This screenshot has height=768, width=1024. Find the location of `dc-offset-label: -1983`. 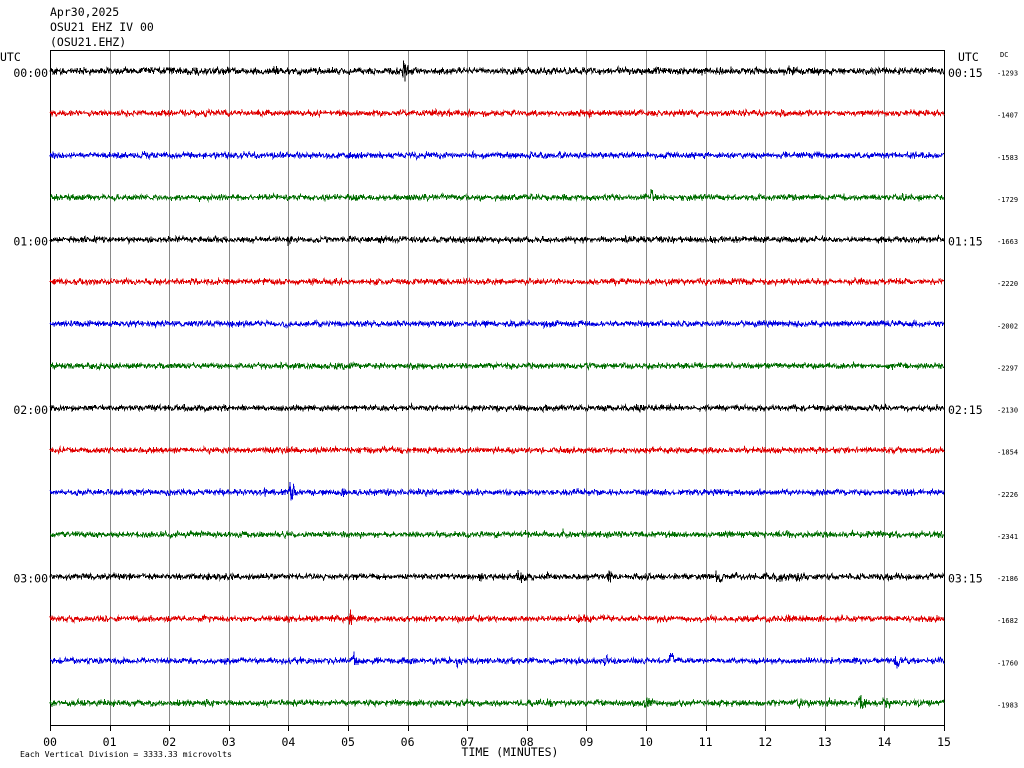

dc-offset-label: -1983 is located at coordinates (1007, 706).